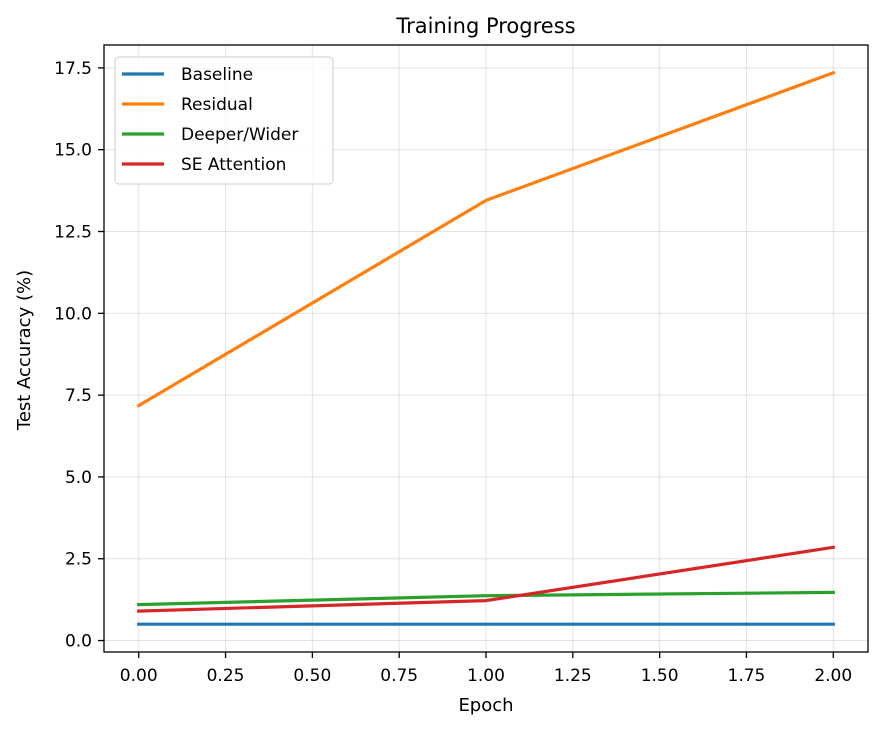 The height and width of the screenshot is (731, 884). What do you see at coordinates (73, 69) in the screenshot?
I see `y-tick-label: 17.5` at bounding box center [73, 69].